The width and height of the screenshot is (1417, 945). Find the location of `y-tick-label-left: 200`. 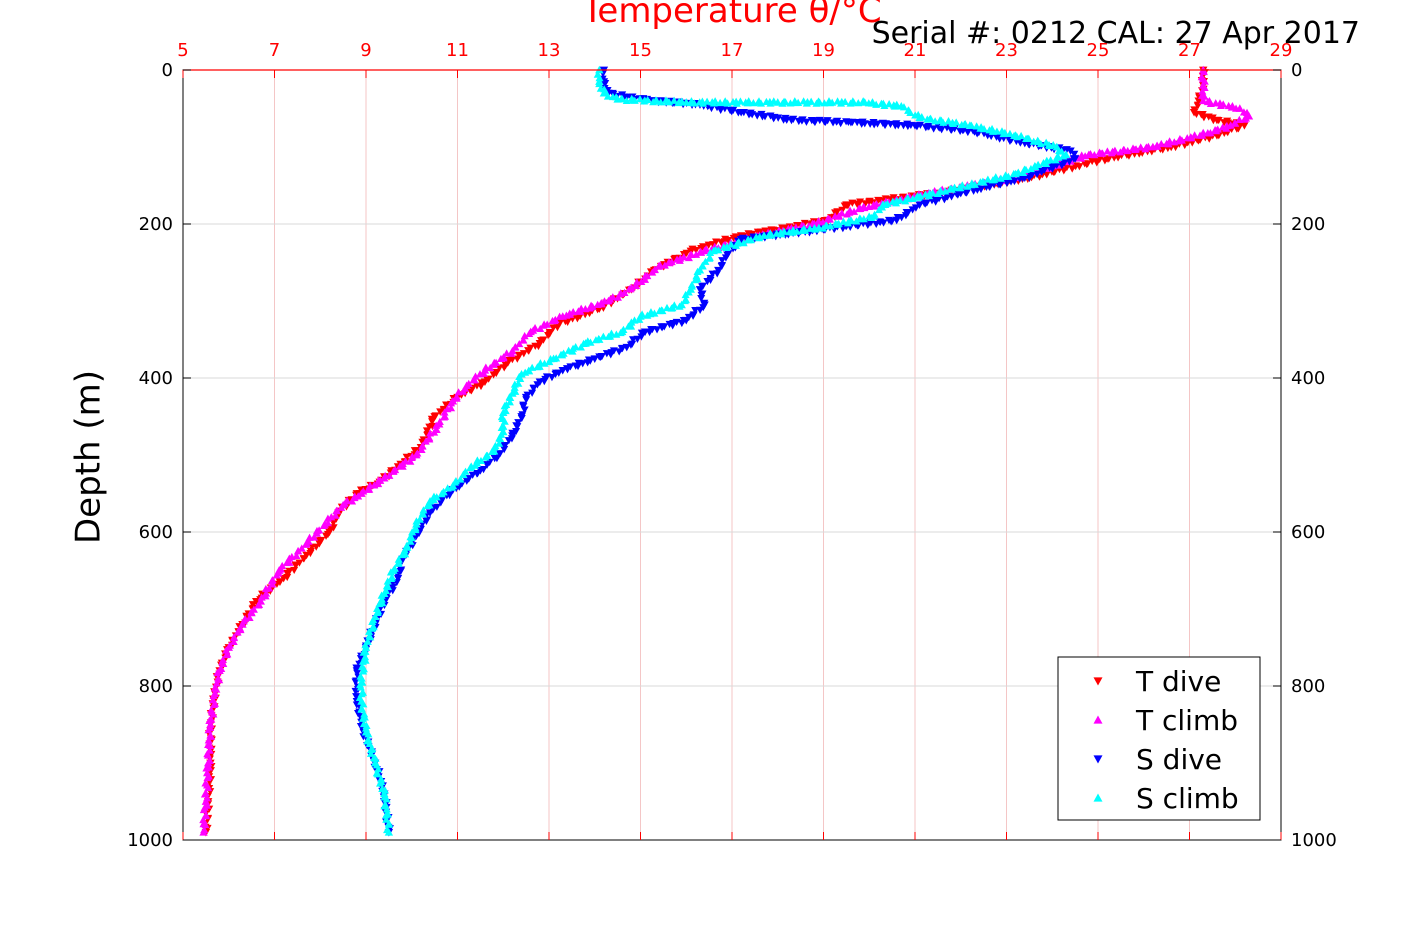

y-tick-label-left: 200 is located at coordinates (156, 224).